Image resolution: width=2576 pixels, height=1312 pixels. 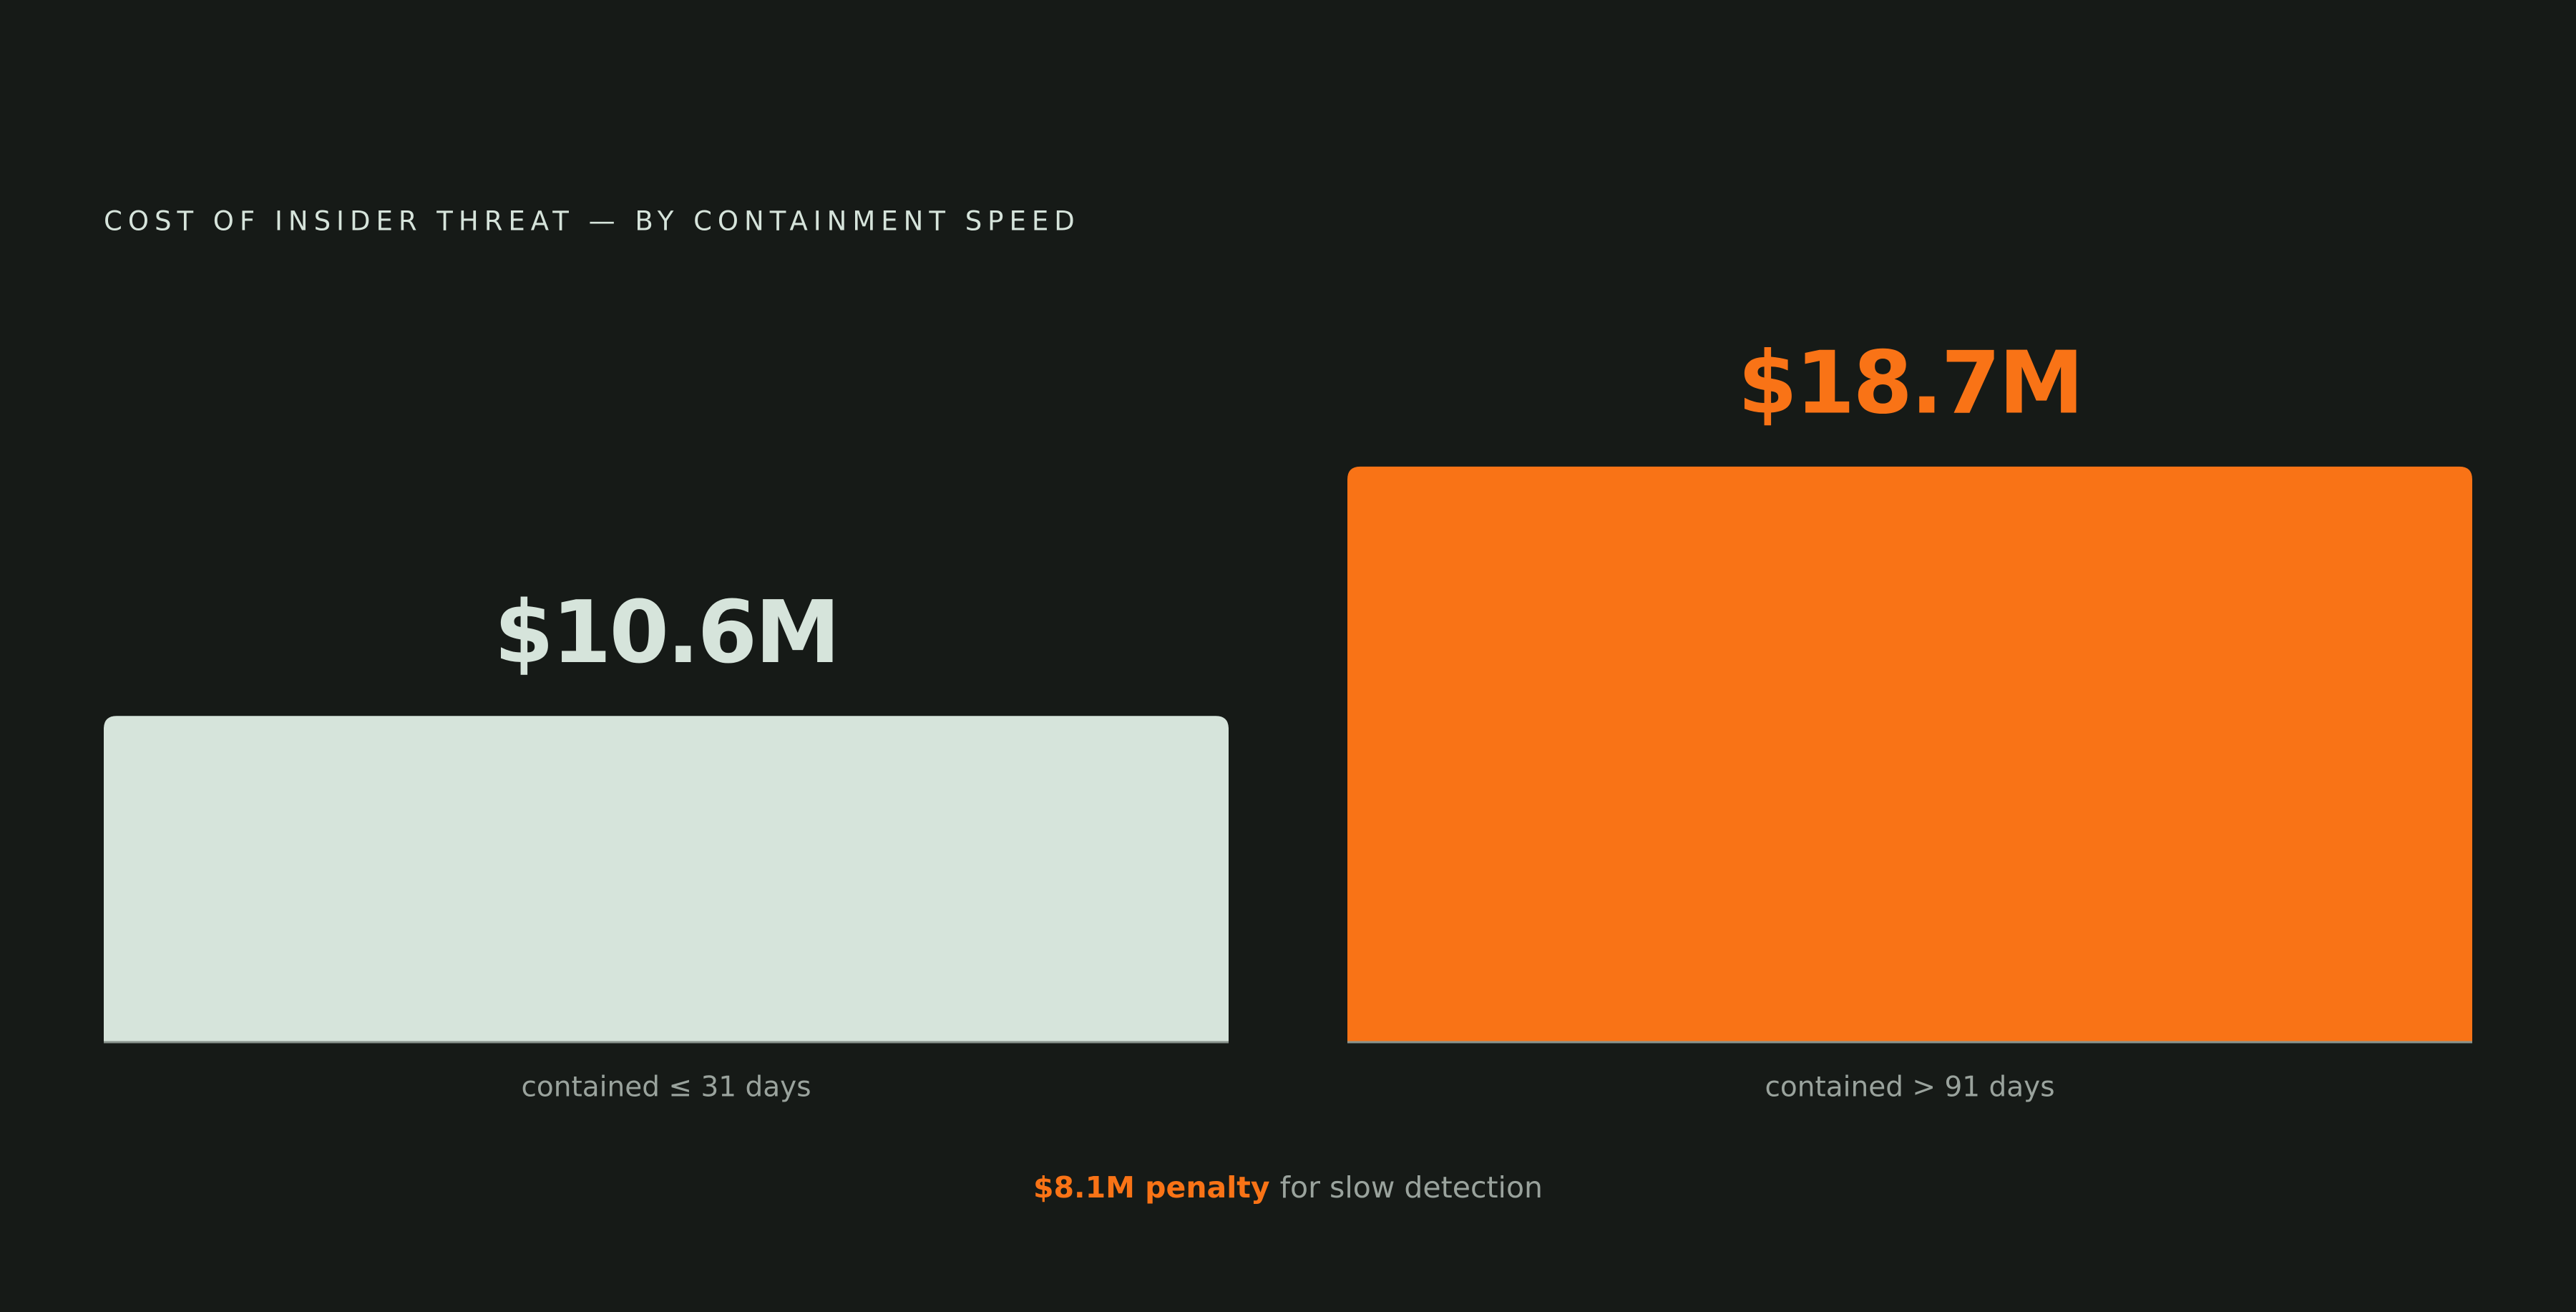 What do you see at coordinates (1411, 1187) in the screenshot?
I see `footnote-text: for slow detection` at bounding box center [1411, 1187].